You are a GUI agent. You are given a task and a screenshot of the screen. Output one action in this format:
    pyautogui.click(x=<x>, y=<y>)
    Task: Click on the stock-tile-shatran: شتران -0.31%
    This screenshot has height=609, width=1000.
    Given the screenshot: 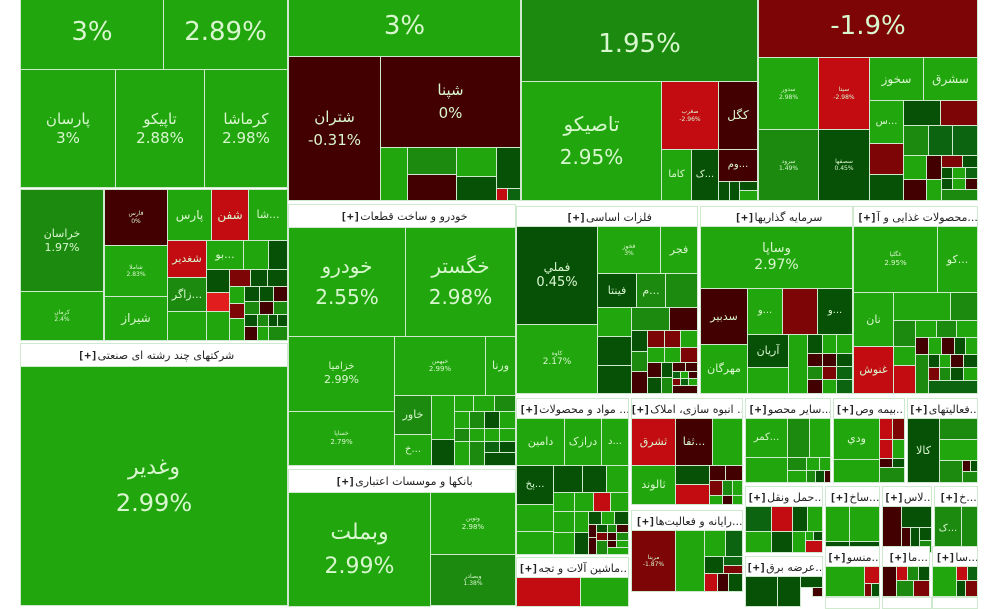 What is the action you would take?
    pyautogui.click(x=334, y=128)
    